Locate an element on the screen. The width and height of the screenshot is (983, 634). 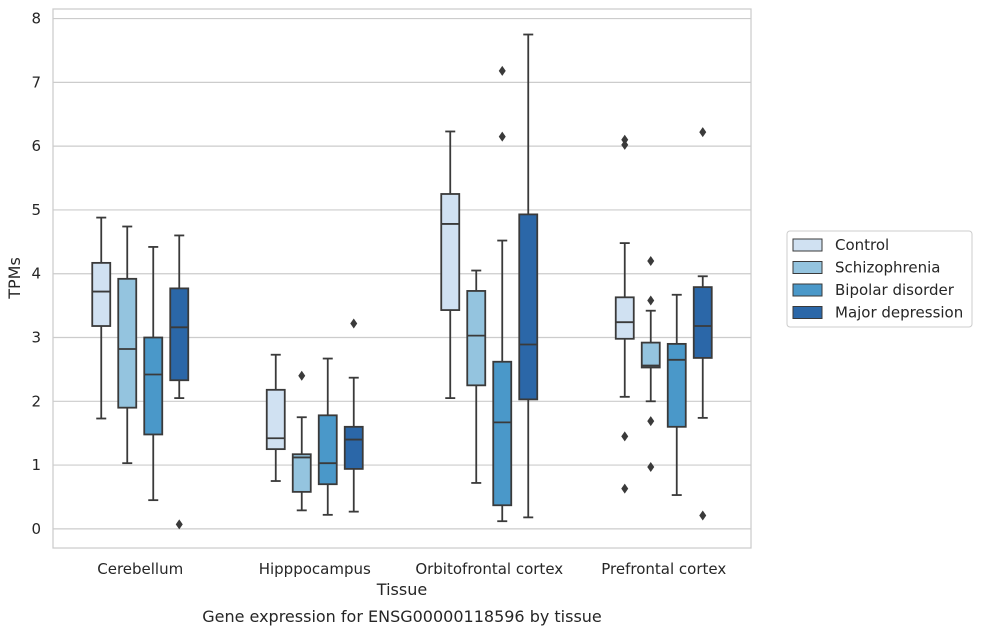
y-tick-label: 1 is located at coordinates (36, 465).